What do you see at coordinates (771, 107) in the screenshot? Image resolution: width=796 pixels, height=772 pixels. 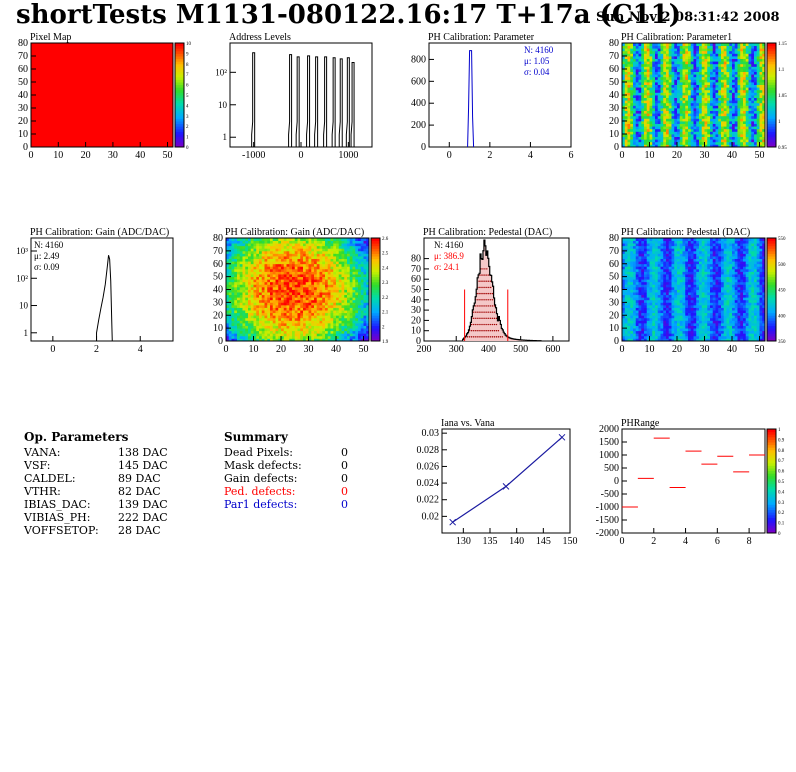 I see `colorbar-cell` at bounding box center [771, 107].